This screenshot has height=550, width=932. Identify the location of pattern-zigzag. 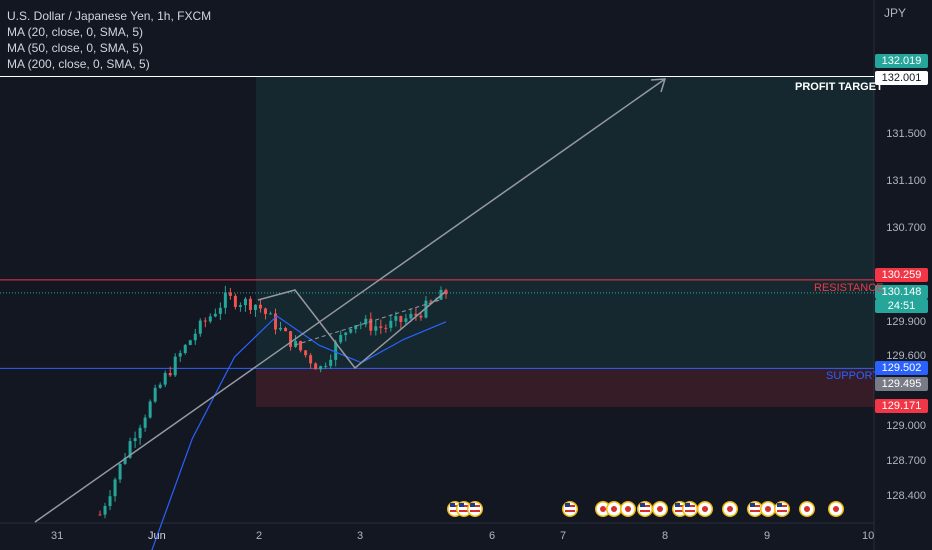
(351, 329).